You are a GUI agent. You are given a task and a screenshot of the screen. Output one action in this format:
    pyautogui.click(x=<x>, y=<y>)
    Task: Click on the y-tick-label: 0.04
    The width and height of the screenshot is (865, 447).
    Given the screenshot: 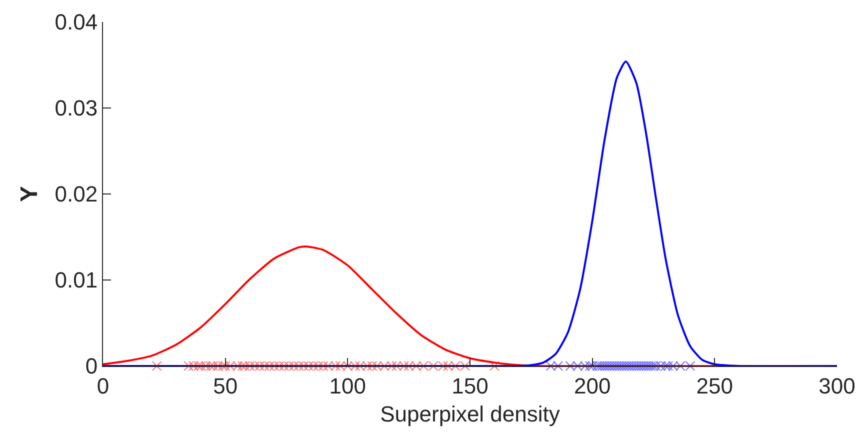 What is the action you would take?
    pyautogui.click(x=76, y=22)
    